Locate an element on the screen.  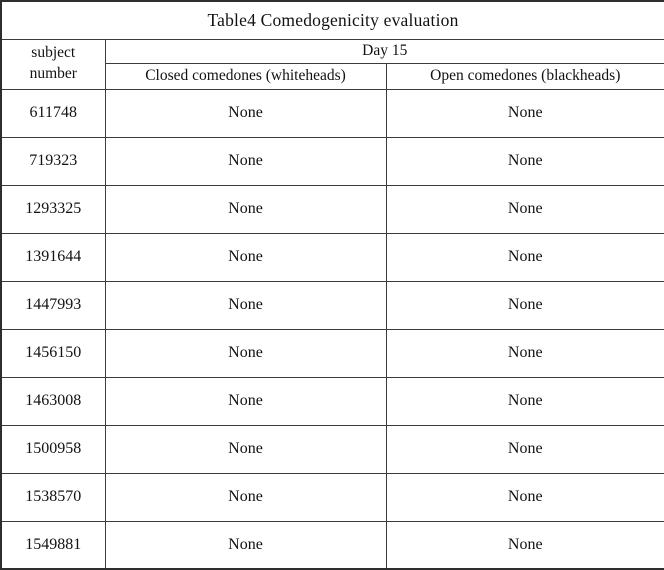
subject-number-cell: 1293325 is located at coordinates (53, 209).